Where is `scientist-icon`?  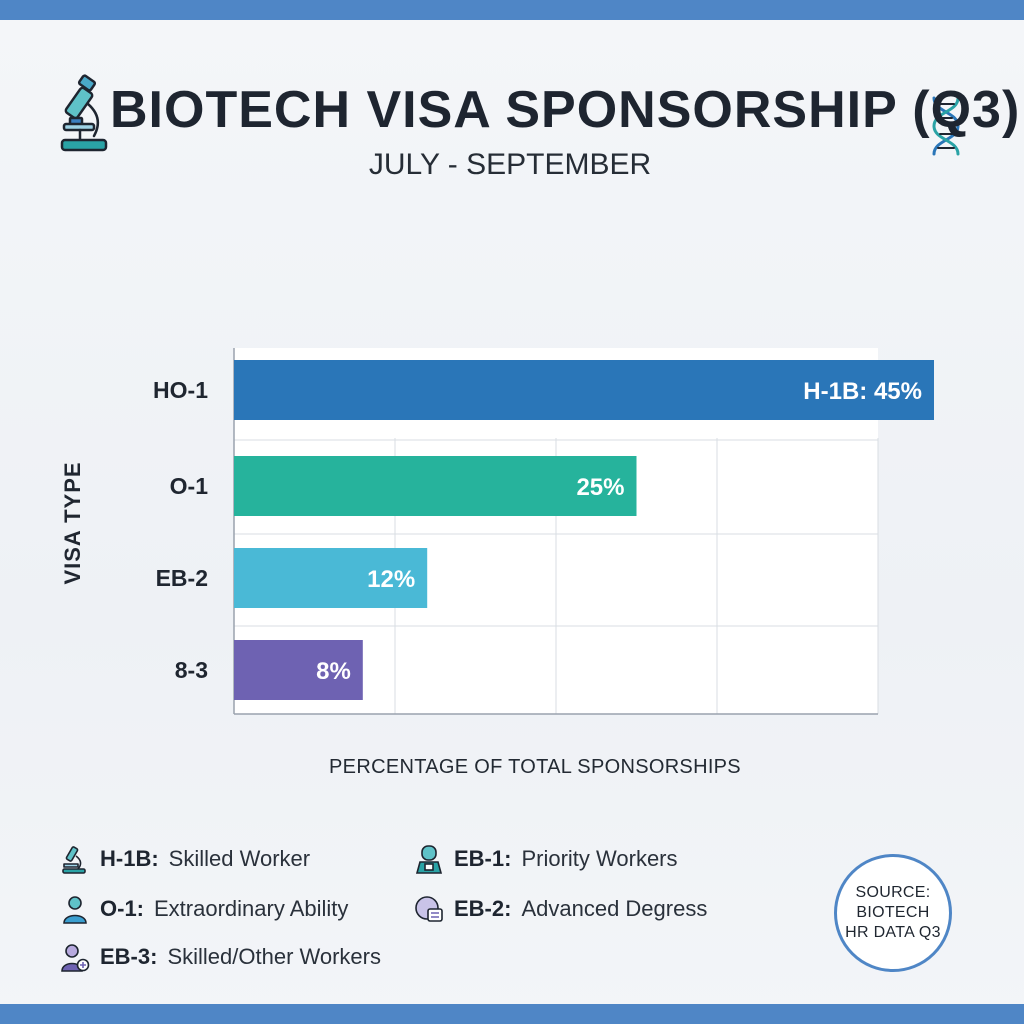
scientist-icon is located at coordinates (429, 859).